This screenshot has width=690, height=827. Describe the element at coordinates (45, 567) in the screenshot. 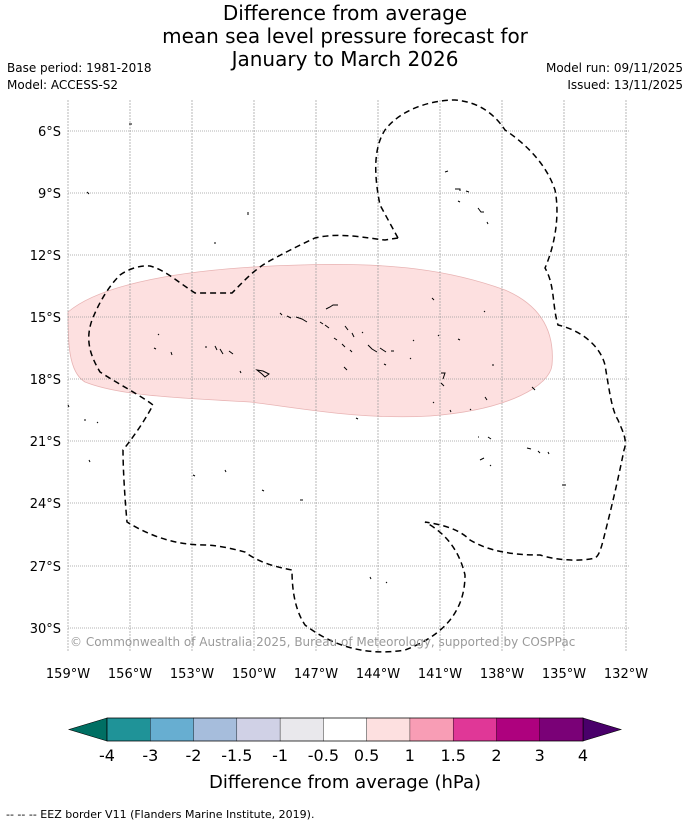

I see `lat-label: 27°S` at that location.